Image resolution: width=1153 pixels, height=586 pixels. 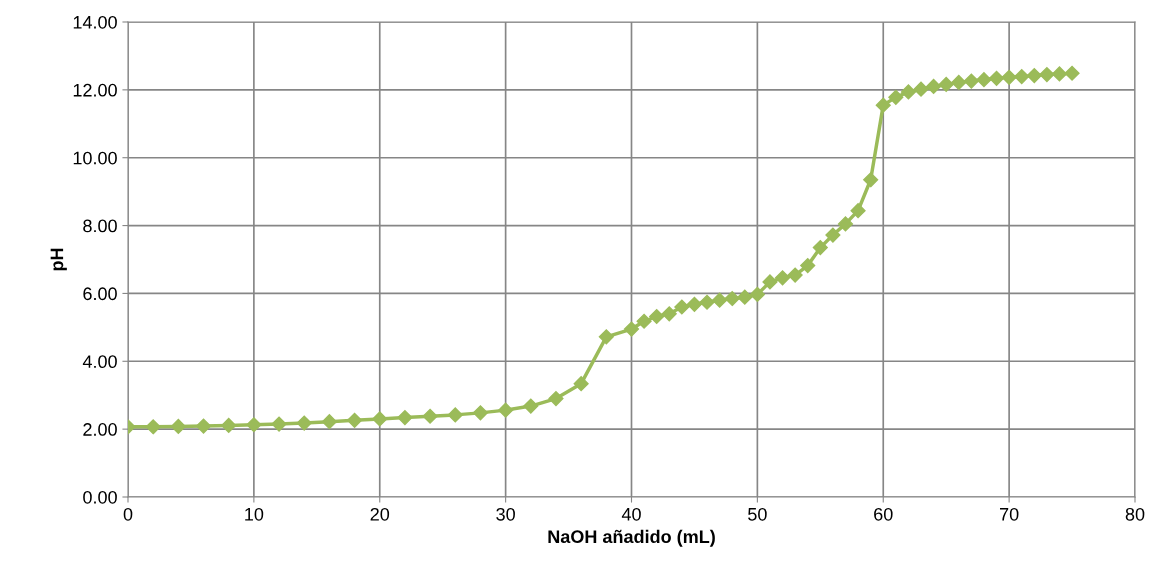 I want to click on y-tick-label: 0.00, so click(x=100, y=497).